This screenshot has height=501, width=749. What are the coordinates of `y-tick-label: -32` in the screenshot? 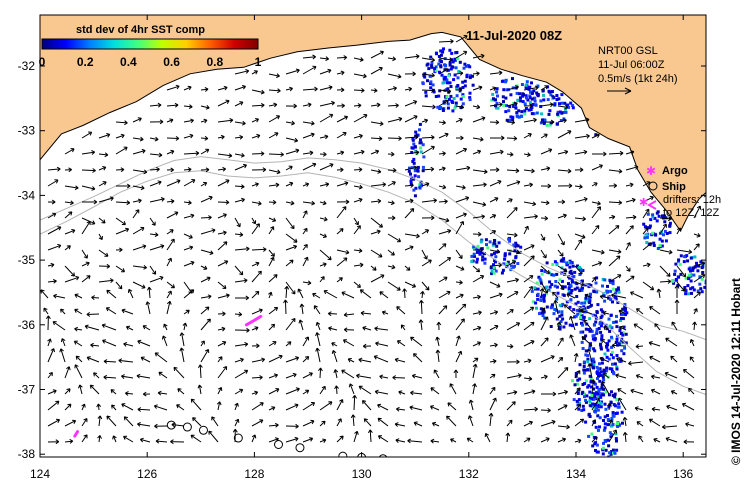 It's located at (27, 66).